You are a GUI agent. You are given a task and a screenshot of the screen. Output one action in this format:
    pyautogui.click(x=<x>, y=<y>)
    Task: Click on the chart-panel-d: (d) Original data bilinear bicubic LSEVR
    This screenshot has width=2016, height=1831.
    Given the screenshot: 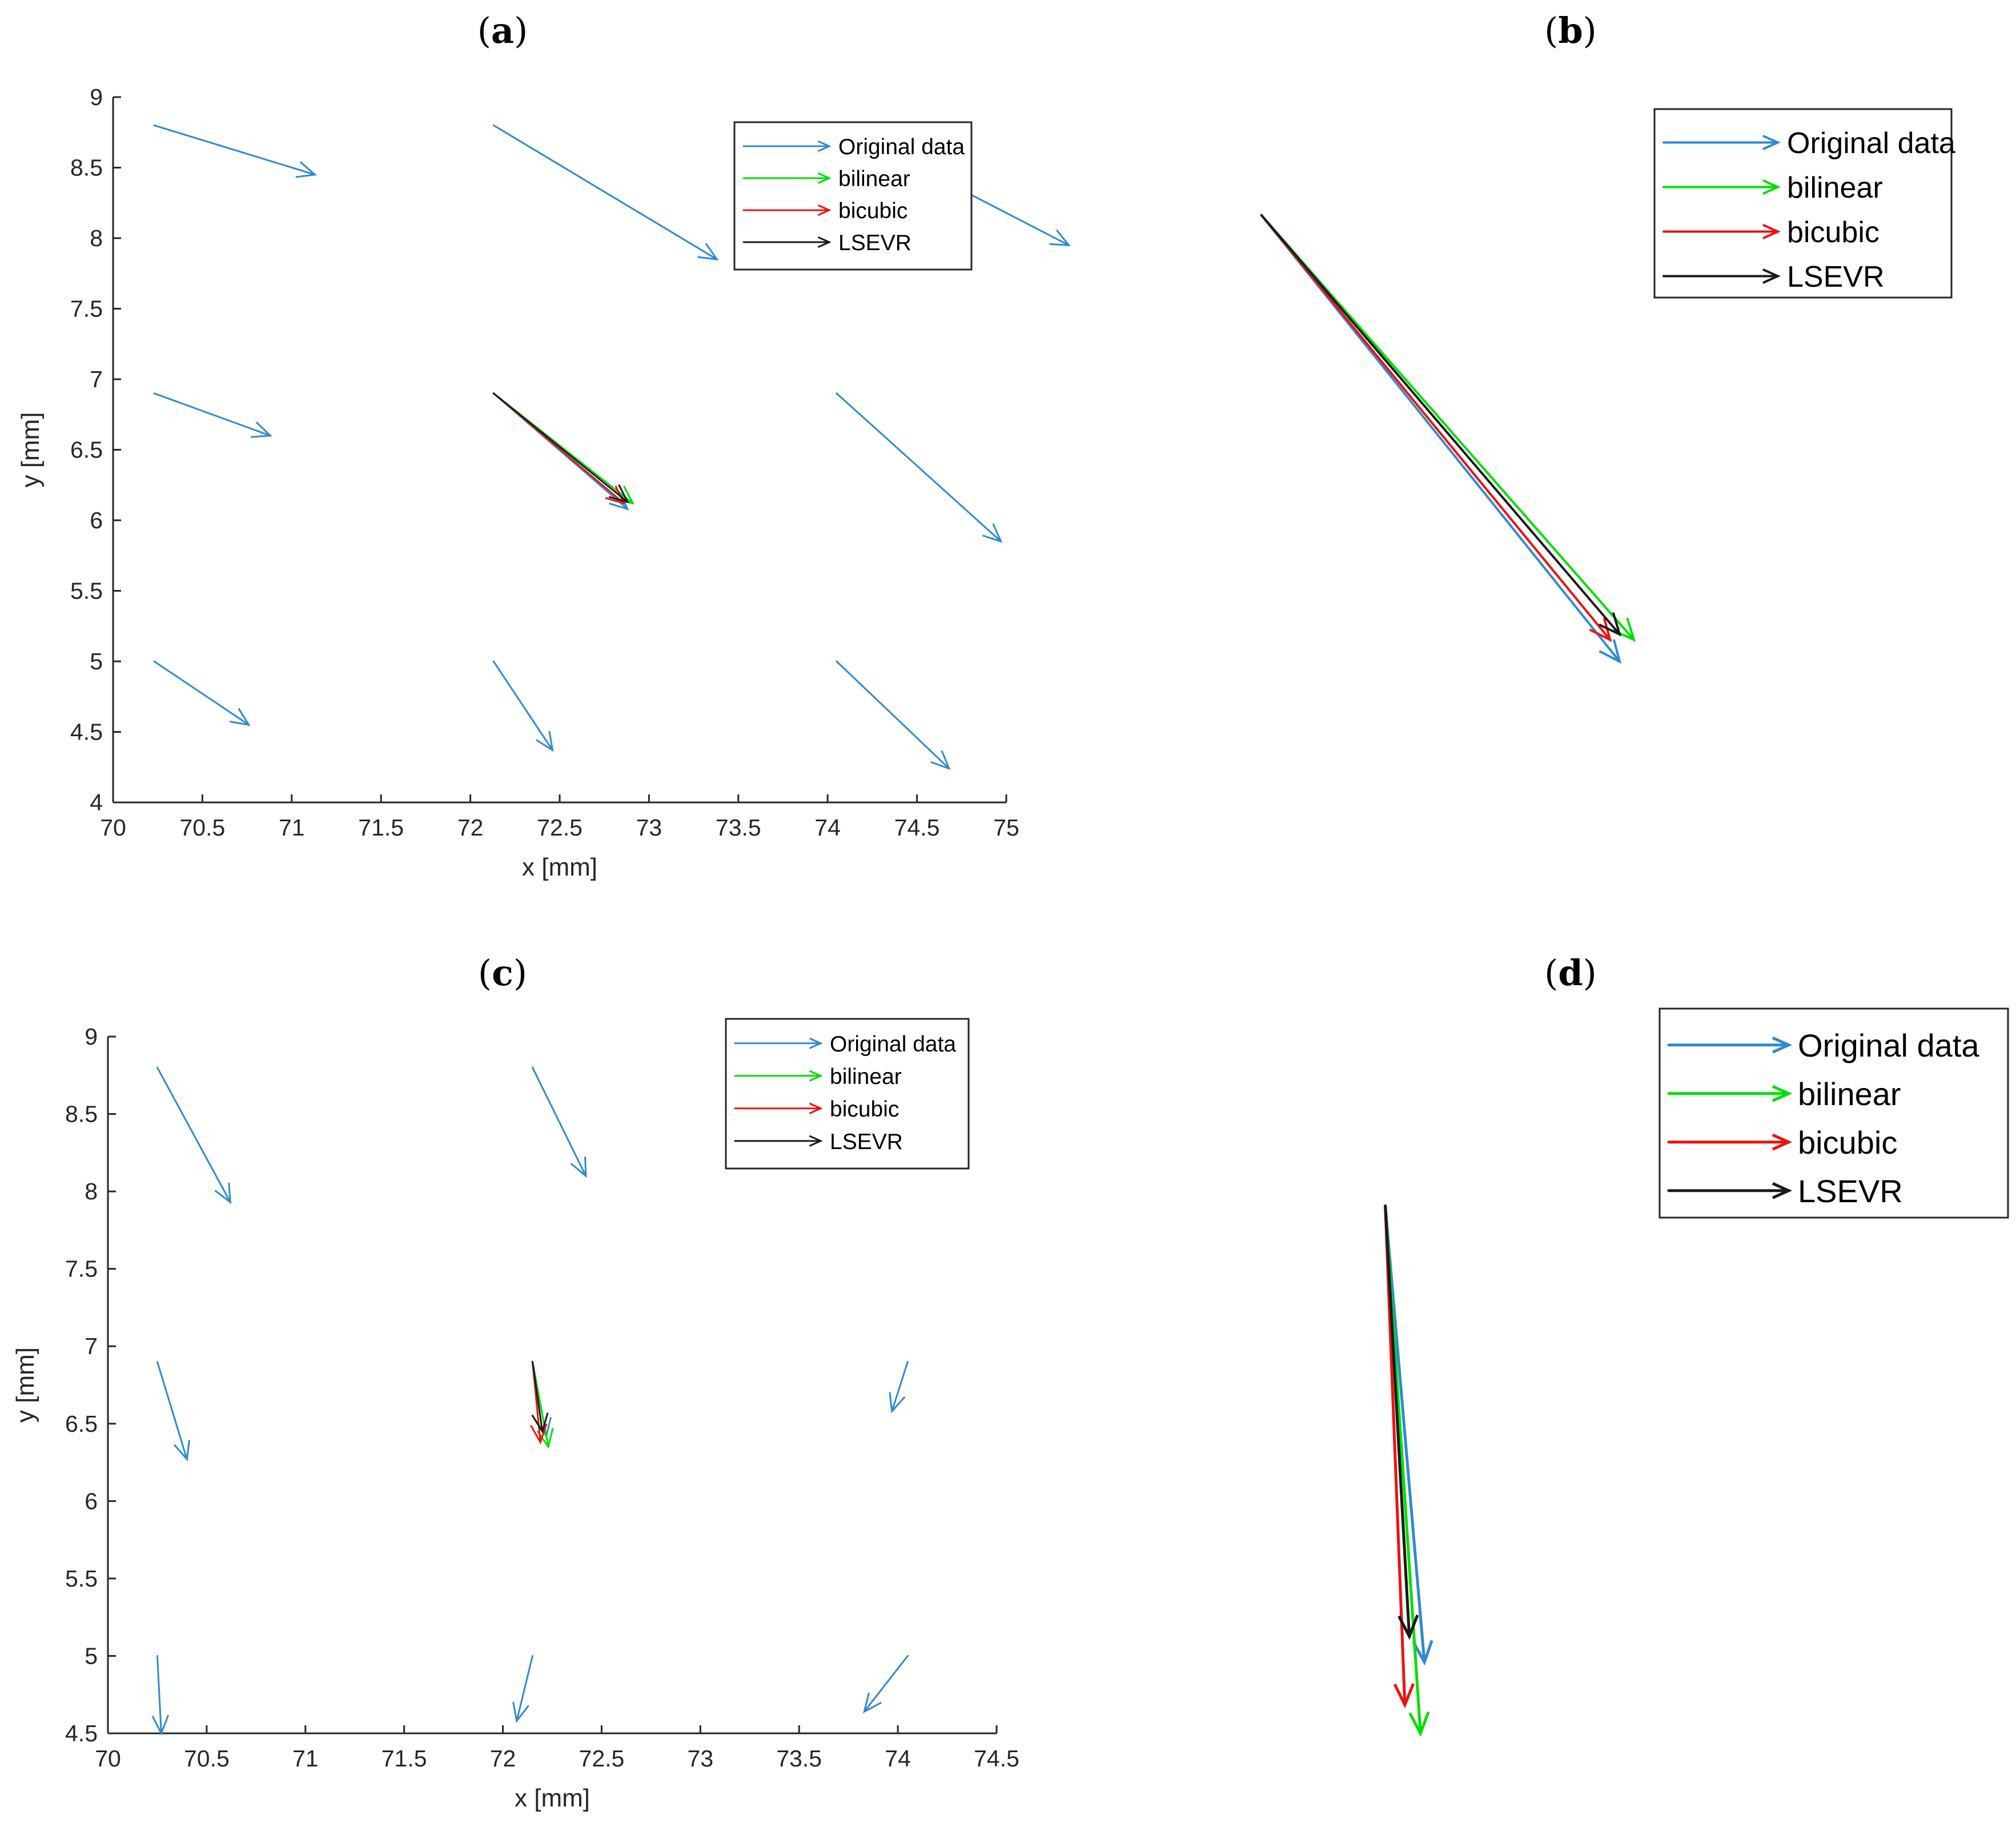 What is the action you would take?
    pyautogui.click(x=1696, y=1344)
    